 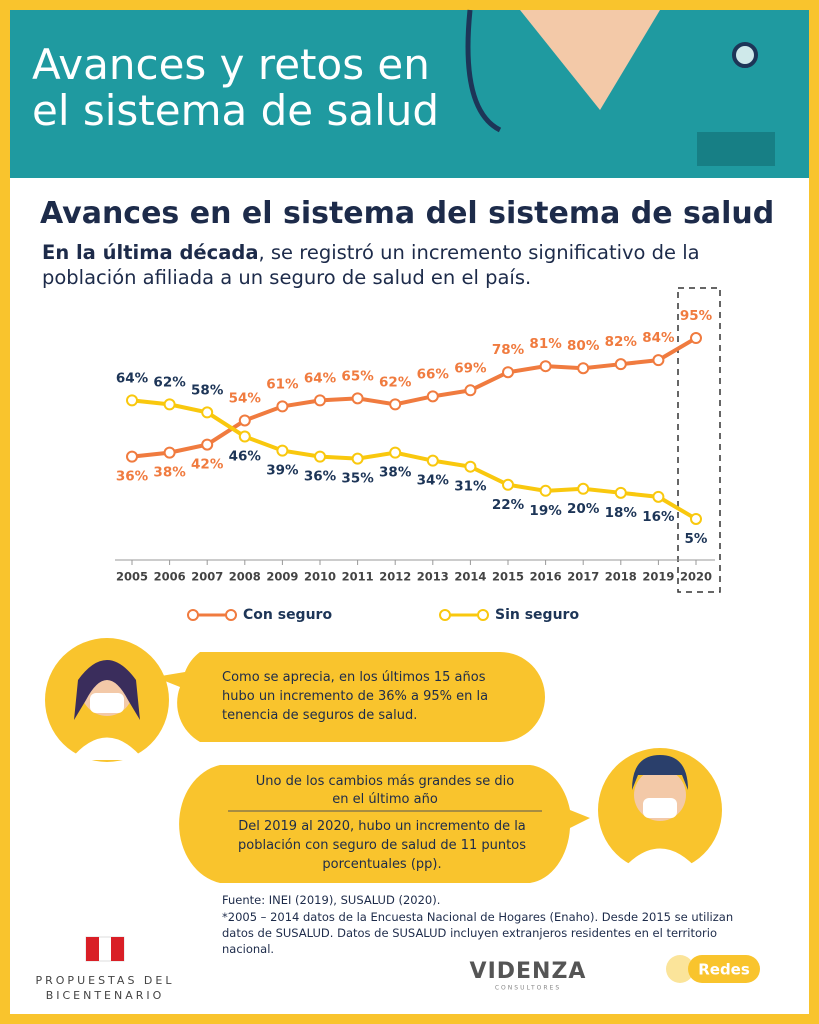 I want to click on data-label: 80%, so click(x=583, y=346).